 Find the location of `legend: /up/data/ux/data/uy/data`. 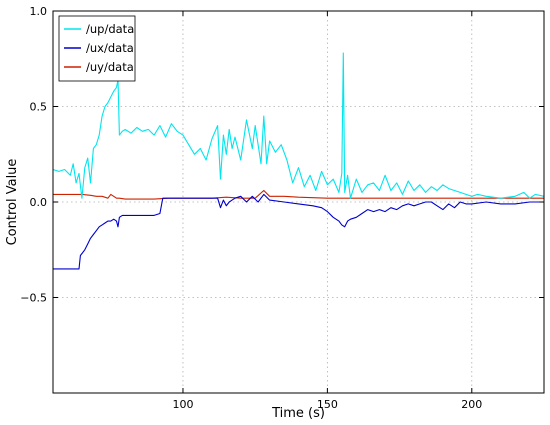

legend: /up/data/ux/data/uy/data is located at coordinates (97, 48).